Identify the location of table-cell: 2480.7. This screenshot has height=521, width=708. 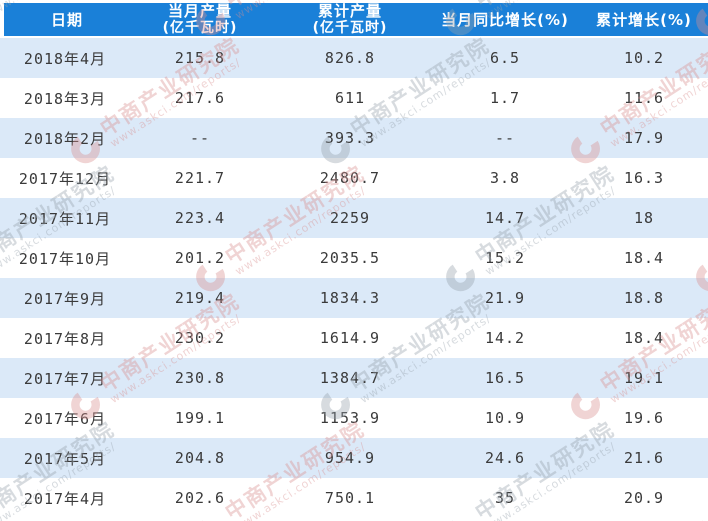
(350, 178).